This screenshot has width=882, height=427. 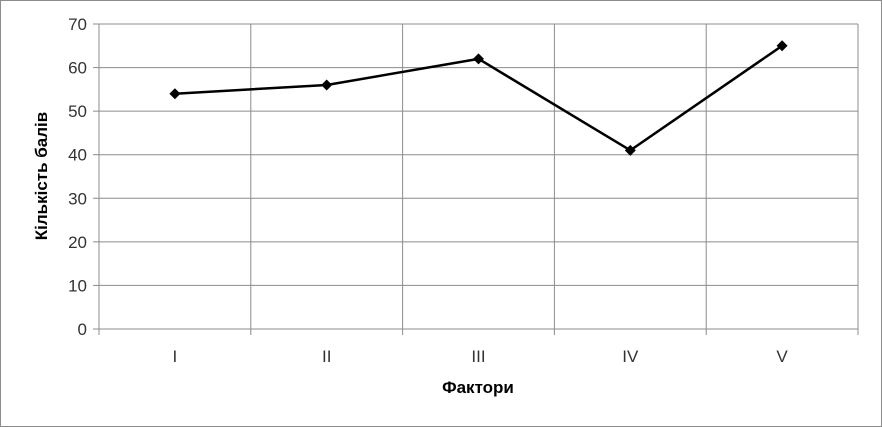 I want to click on y-tick-labels: 0 10 20 30 40 50 60 70, so click(x=77, y=177).